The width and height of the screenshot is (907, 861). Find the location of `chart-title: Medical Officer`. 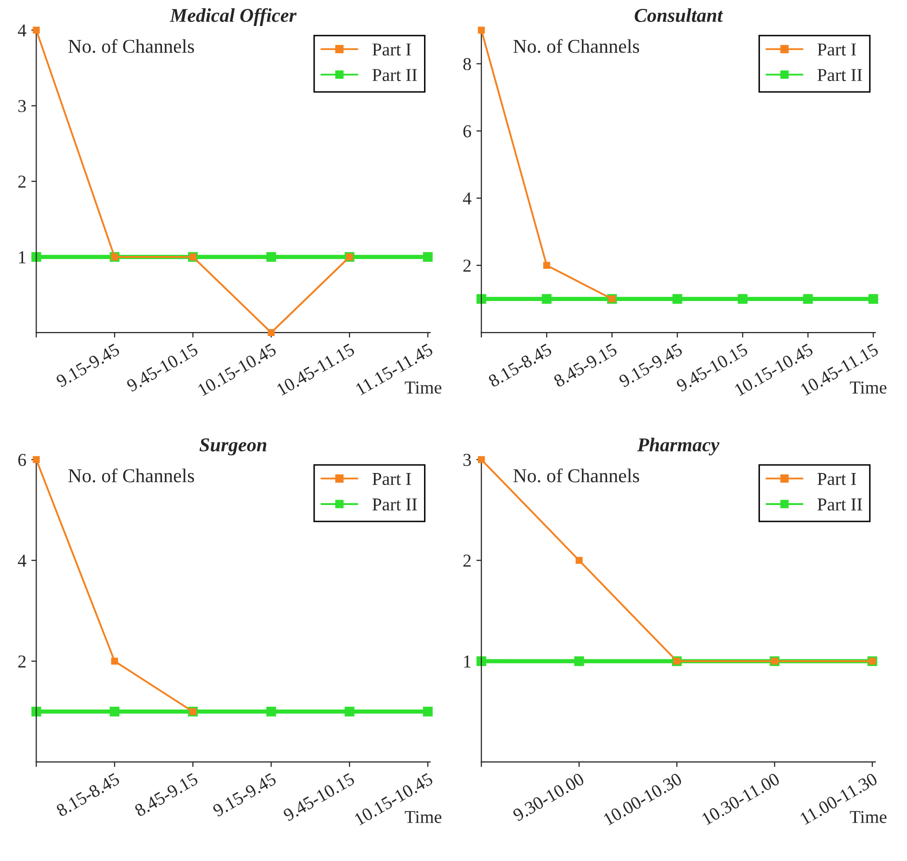

chart-title: Medical Officer is located at coordinates (233, 17).